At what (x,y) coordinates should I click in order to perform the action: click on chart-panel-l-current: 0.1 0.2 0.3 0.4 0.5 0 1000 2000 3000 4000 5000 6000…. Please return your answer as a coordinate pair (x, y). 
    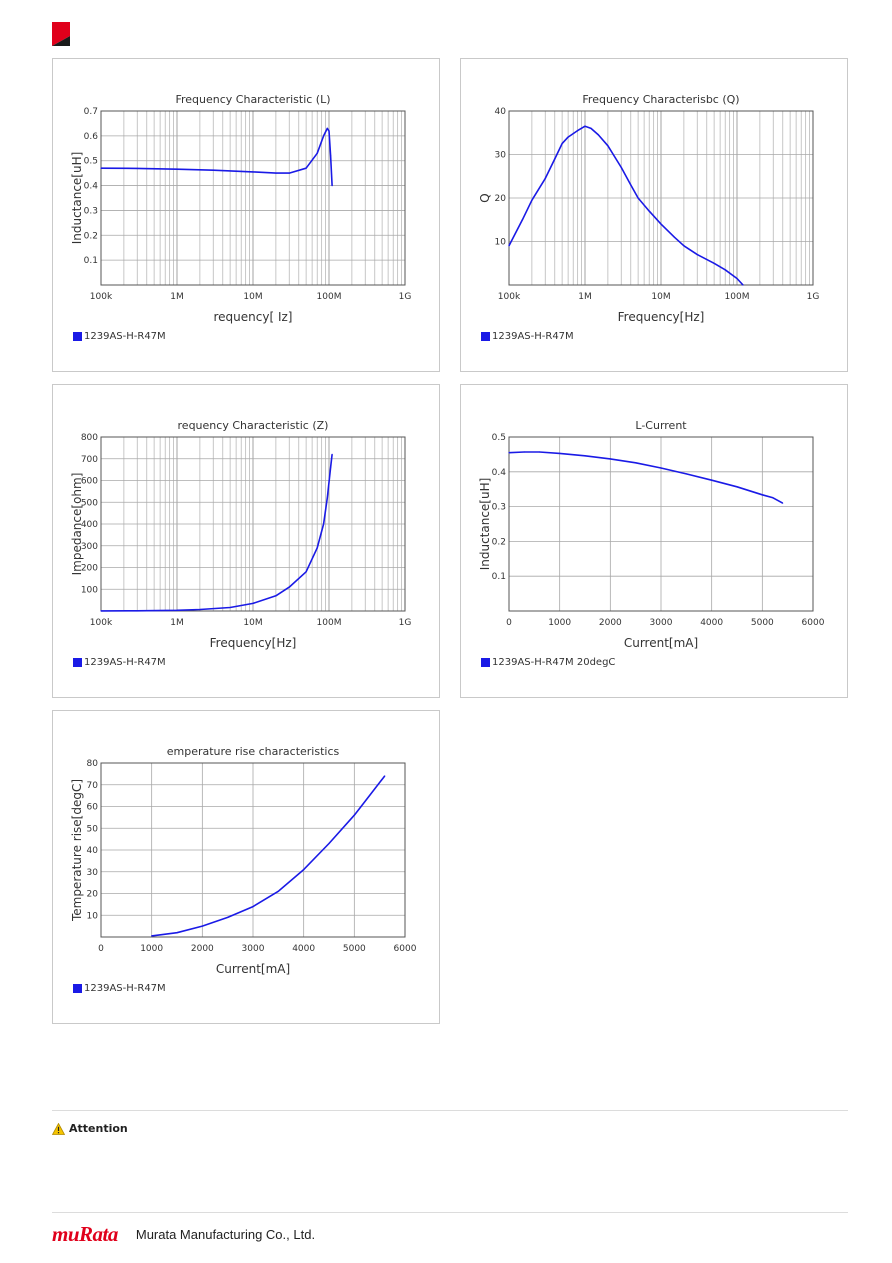
    Looking at the image, I should click on (654, 541).